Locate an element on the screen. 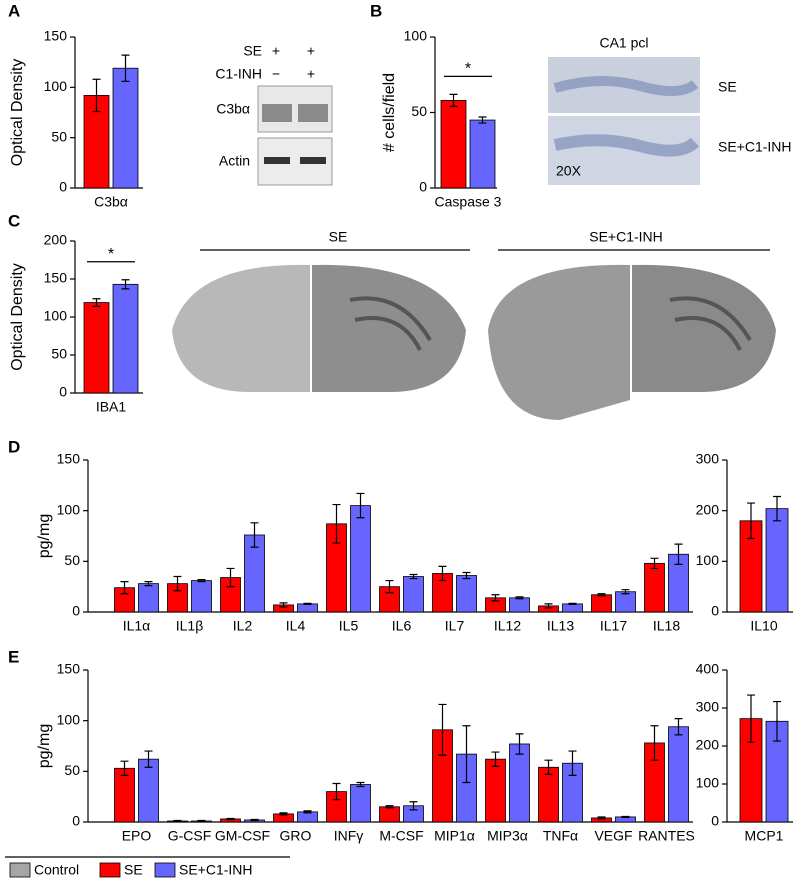 This screenshot has height=894, width=800. x-tick-label: G-CSF is located at coordinates (190, 836).